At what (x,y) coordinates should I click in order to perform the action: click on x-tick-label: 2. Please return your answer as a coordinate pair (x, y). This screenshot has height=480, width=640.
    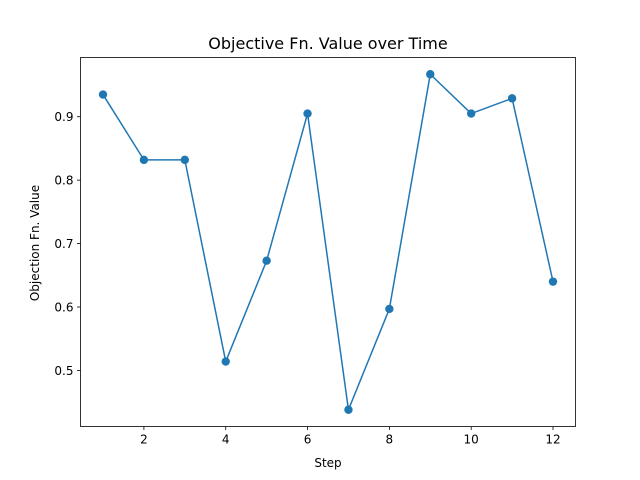
    Looking at the image, I should click on (144, 440).